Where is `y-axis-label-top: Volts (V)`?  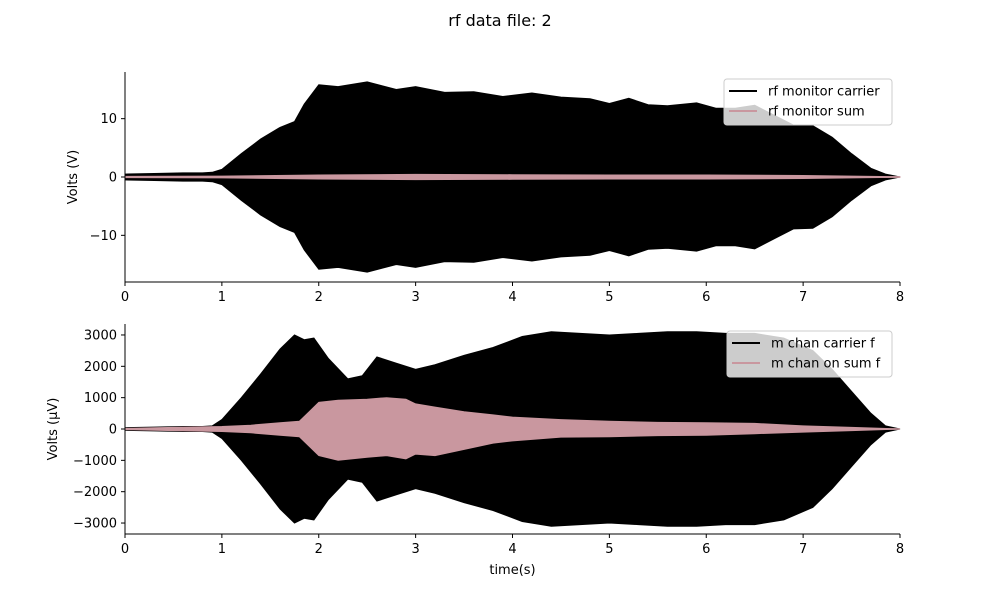
y-axis-label-top: Volts (V) is located at coordinates (73, 177).